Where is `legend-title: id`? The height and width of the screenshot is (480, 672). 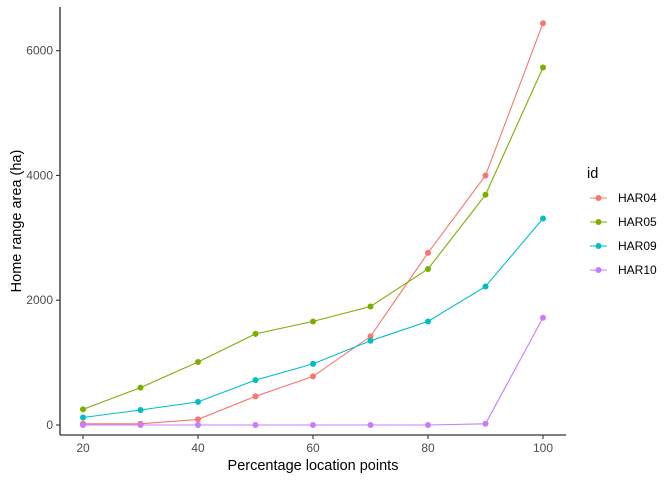 legend-title: id is located at coordinates (592, 174).